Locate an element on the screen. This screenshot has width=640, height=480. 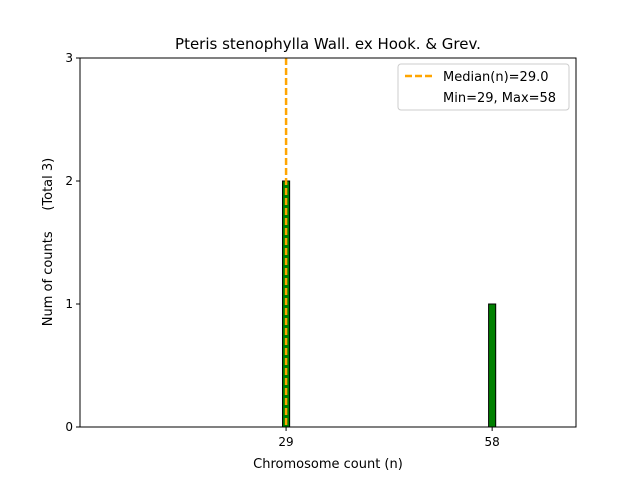
x-tick-label: 29 is located at coordinates (285, 442).